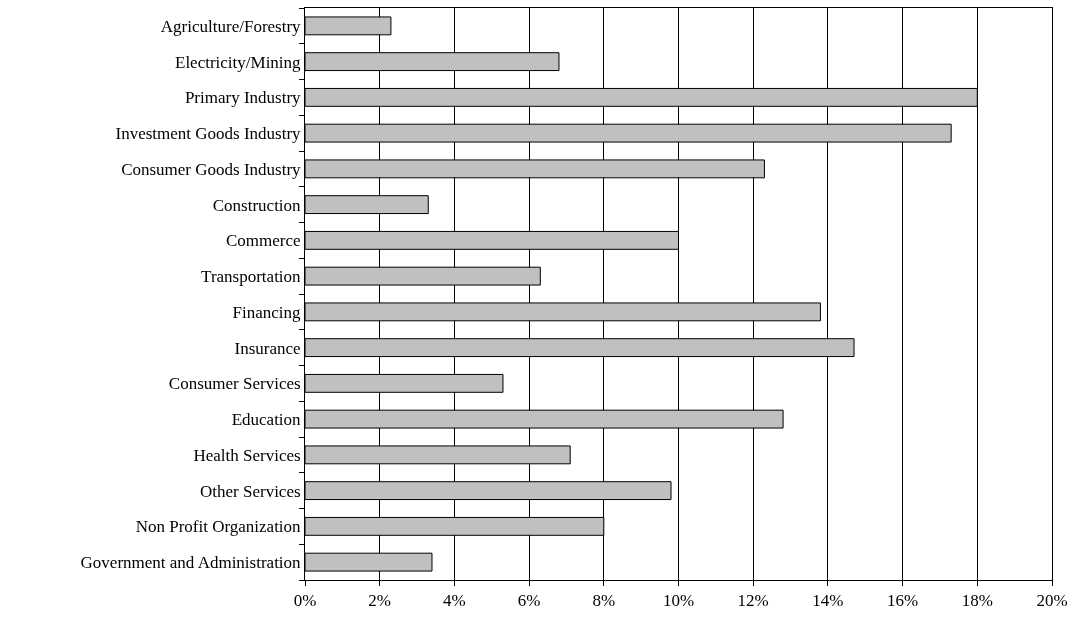  I want to click on y-tick-label: Consumer Goods Industry, so click(211, 169).